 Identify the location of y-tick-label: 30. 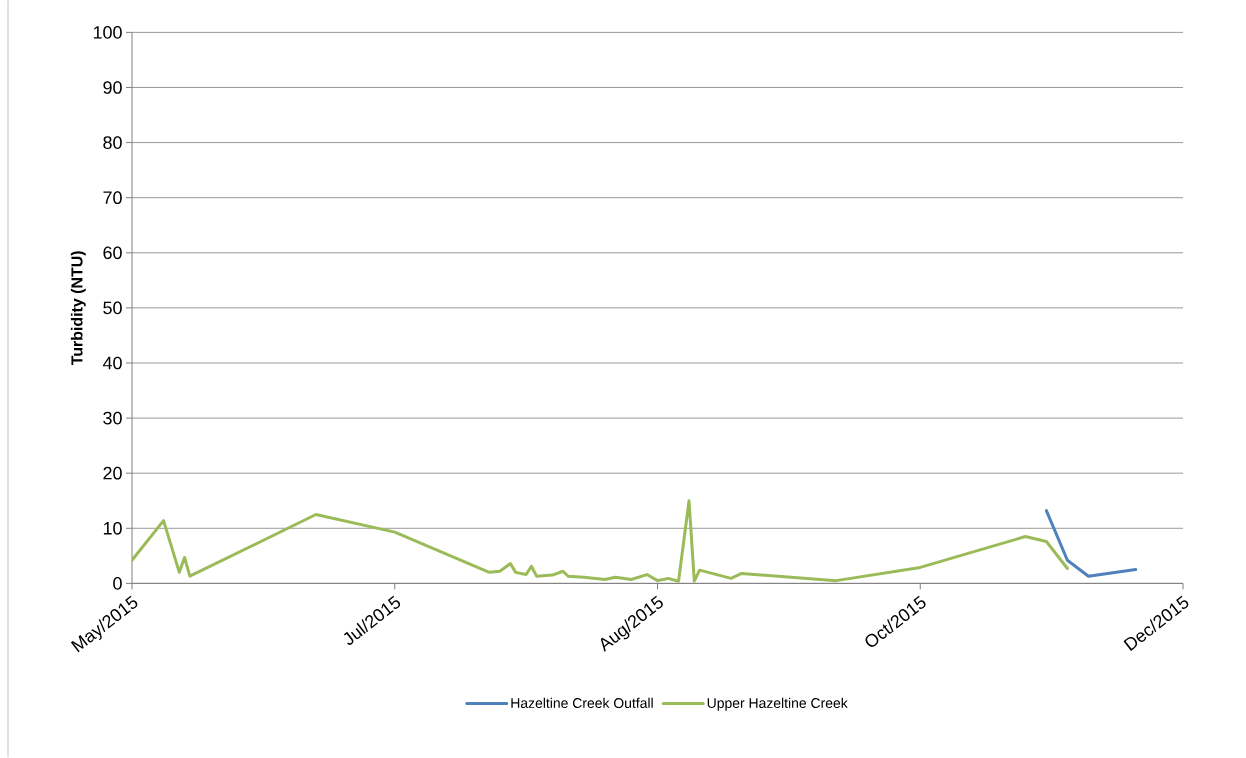
(112, 418).